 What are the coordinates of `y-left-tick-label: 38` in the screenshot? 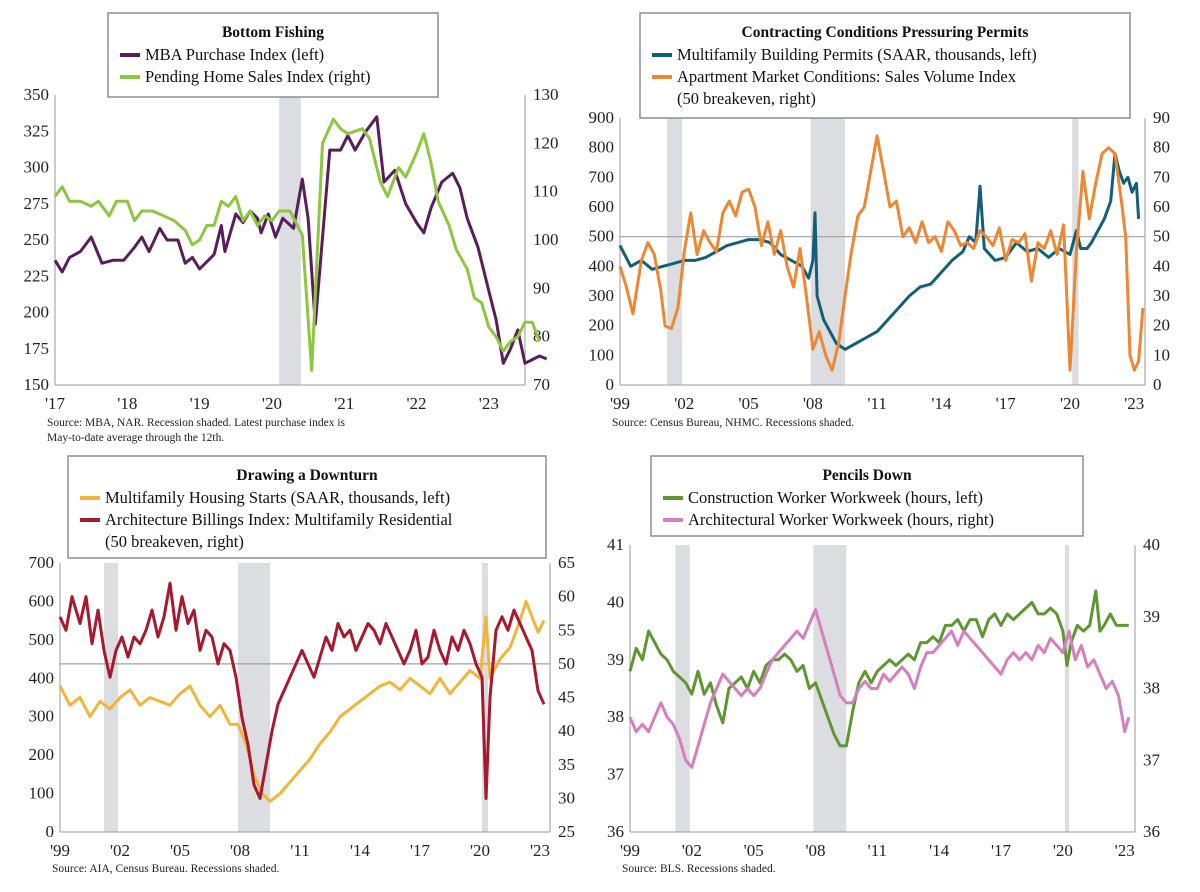 It's located at (615, 716).